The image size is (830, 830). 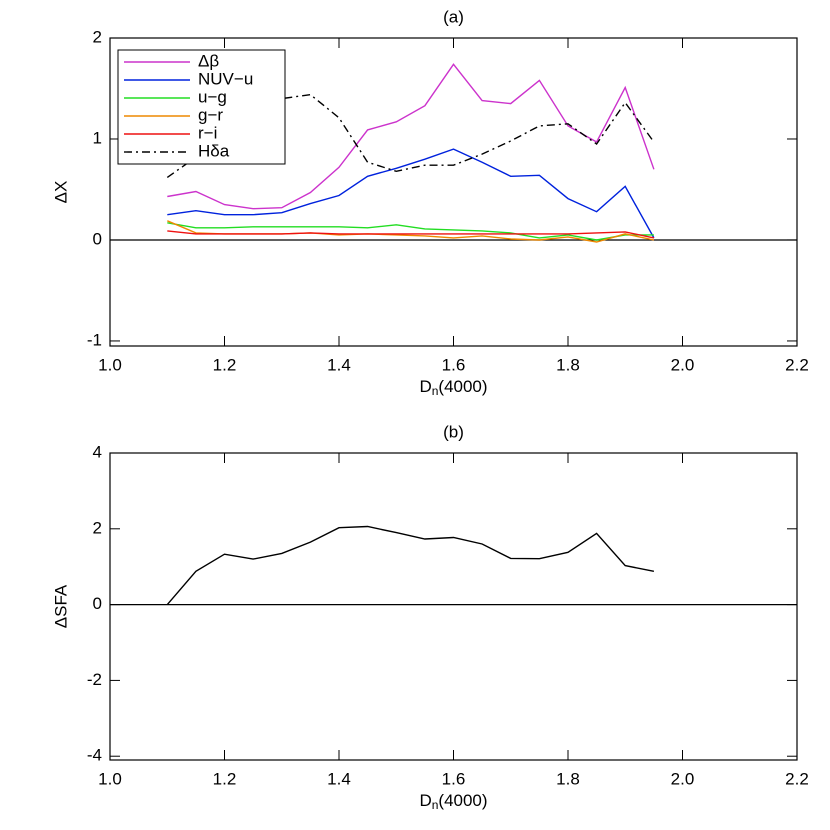 I want to click on y-tick-label: 4, so click(x=97, y=451).